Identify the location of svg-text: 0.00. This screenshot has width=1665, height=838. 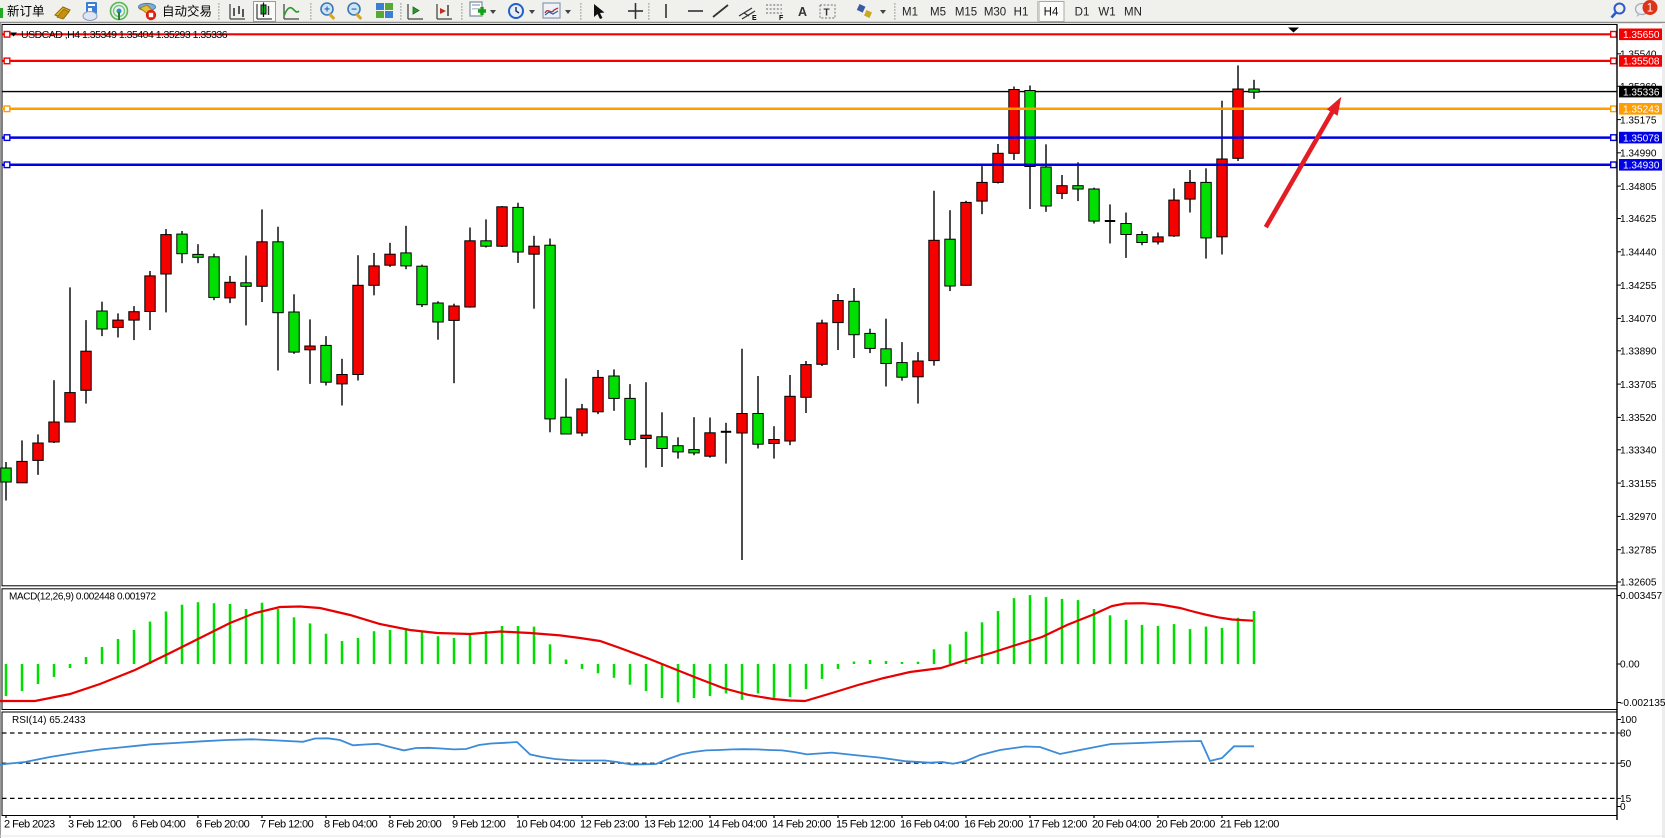
(1630, 665).